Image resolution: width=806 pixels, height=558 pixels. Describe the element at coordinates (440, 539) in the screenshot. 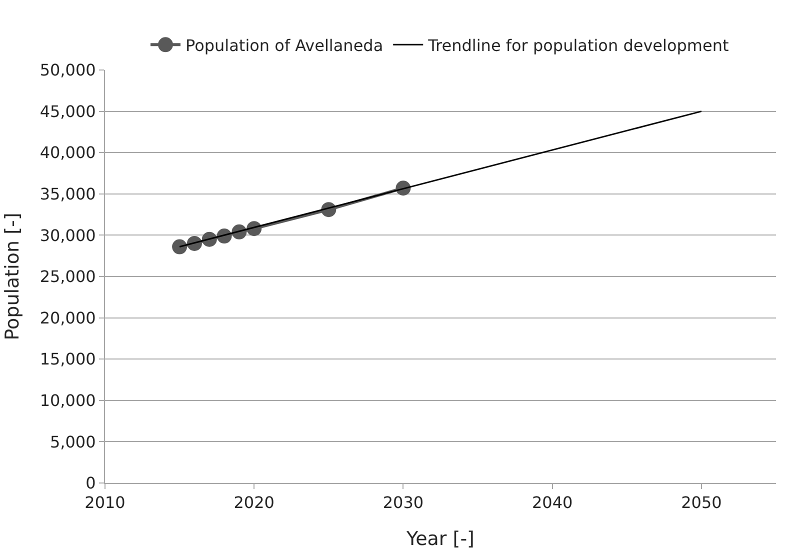

I see `x-axis-title: Year [-]` at that location.